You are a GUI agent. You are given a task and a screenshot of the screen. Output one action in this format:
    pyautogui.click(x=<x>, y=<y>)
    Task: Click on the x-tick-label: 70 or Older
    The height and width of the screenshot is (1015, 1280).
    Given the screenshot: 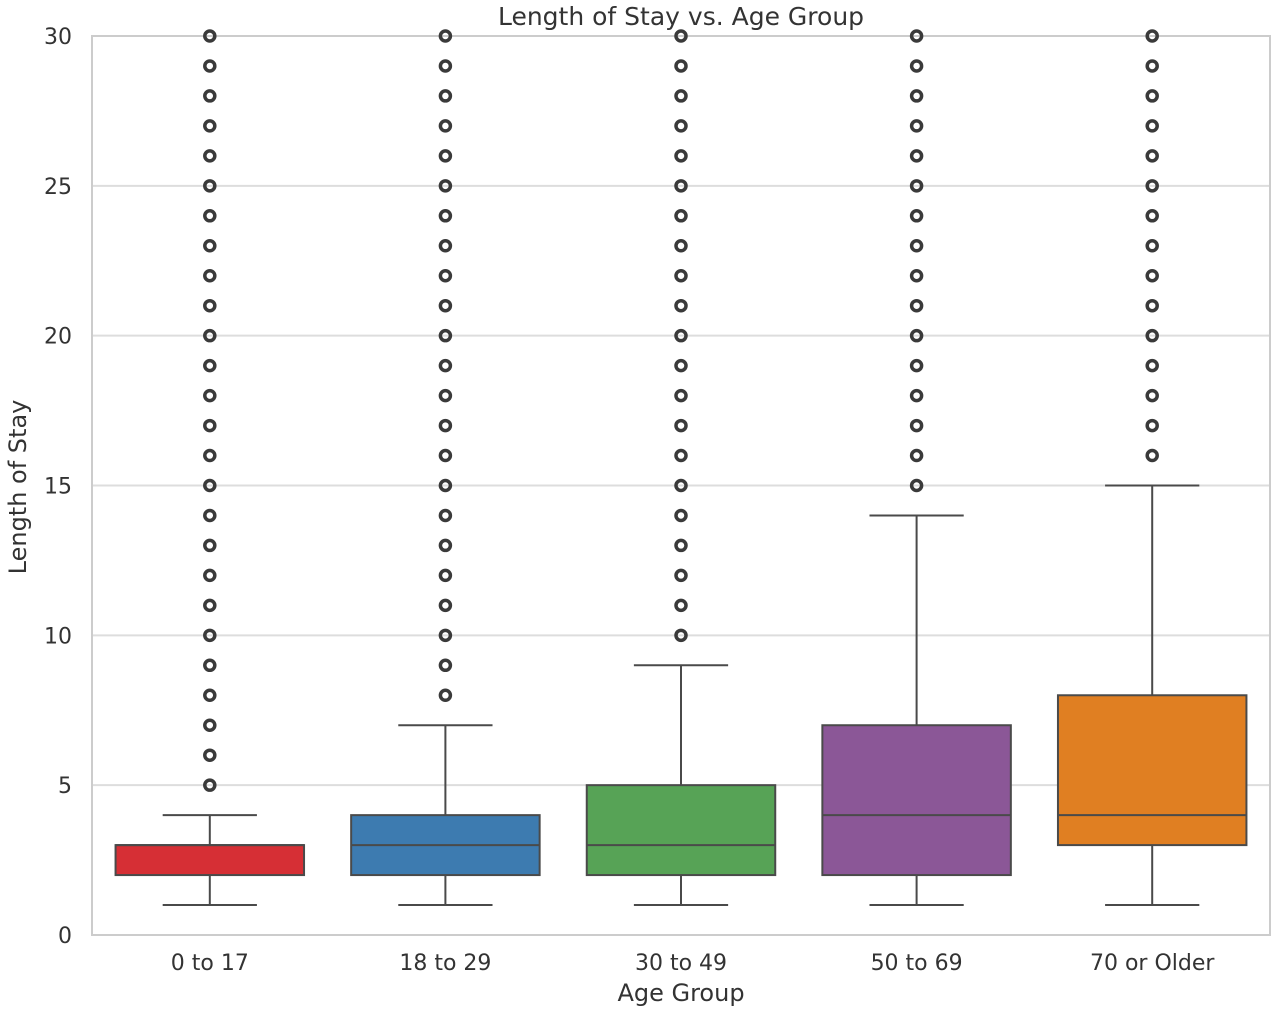 What is the action you would take?
    pyautogui.click(x=1152, y=963)
    